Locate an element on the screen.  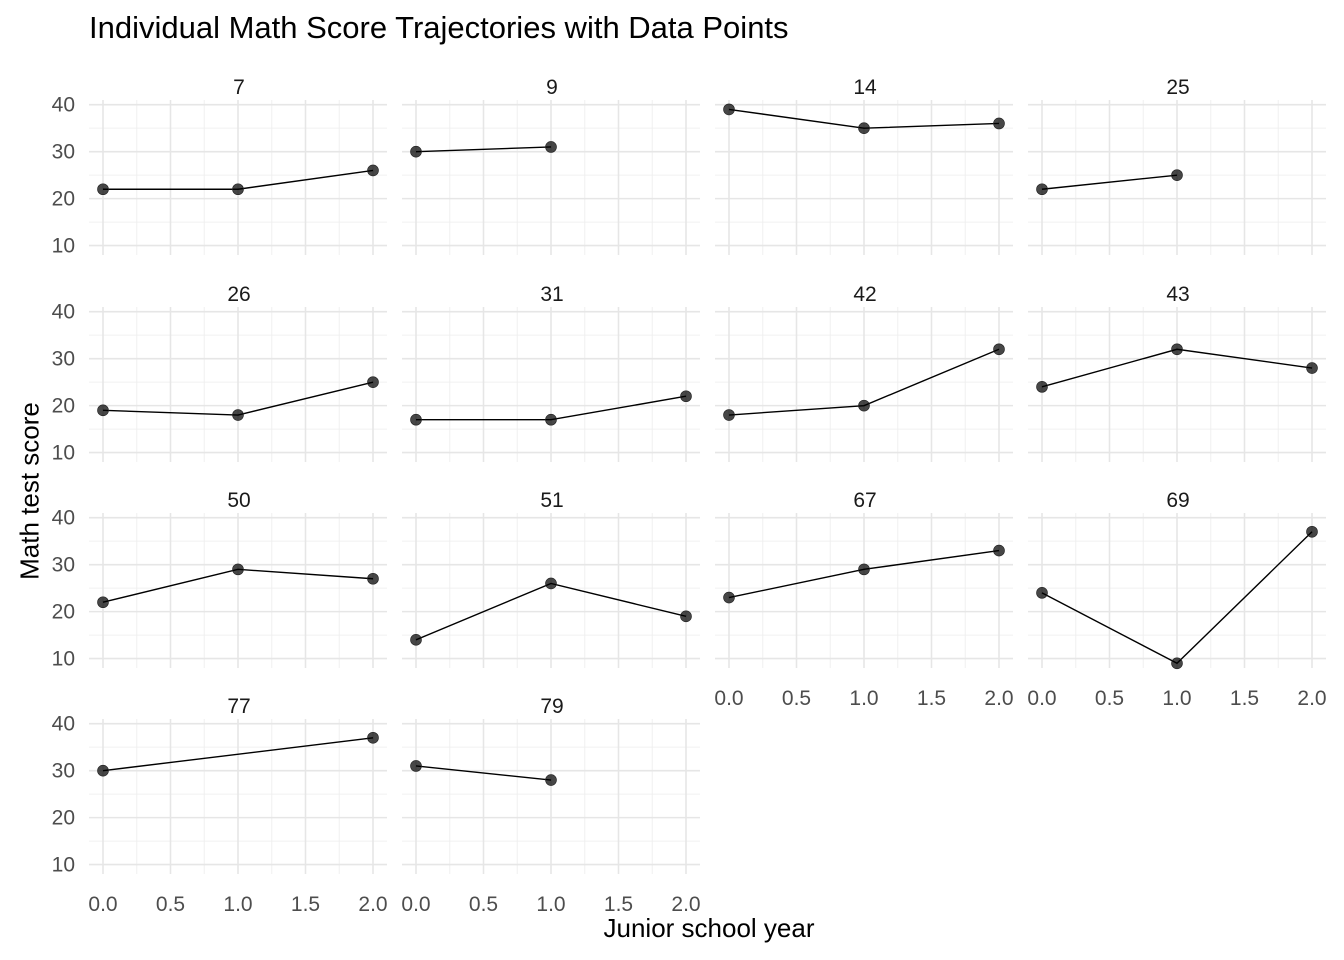
facet-panel: 31 is located at coordinates (551, 372).